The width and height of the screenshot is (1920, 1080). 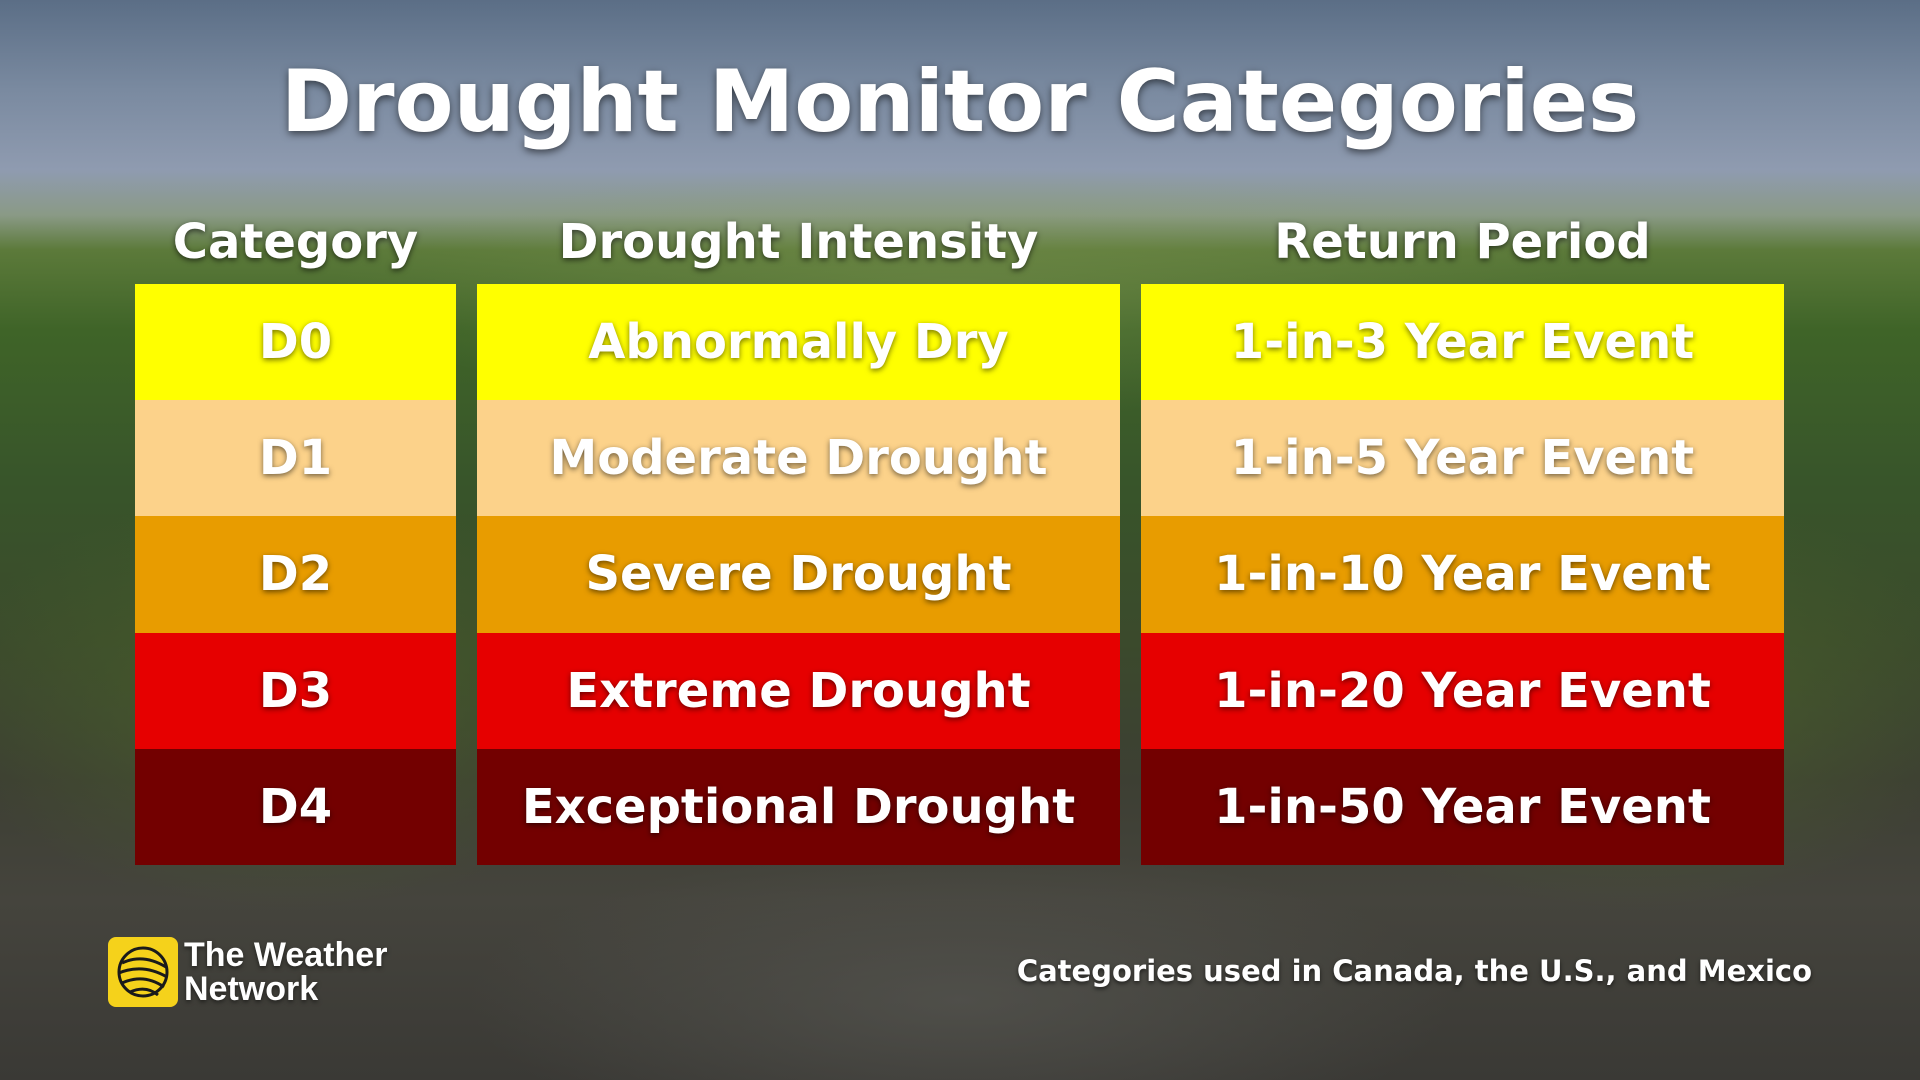 I want to click on brand-name-line2: Network, so click(x=251, y=989).